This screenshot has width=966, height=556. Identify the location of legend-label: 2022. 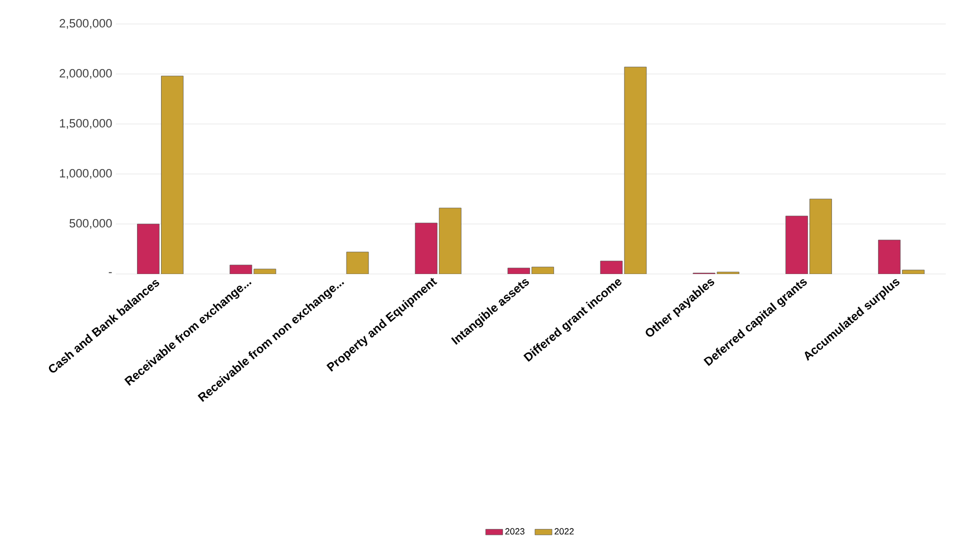
(564, 531).